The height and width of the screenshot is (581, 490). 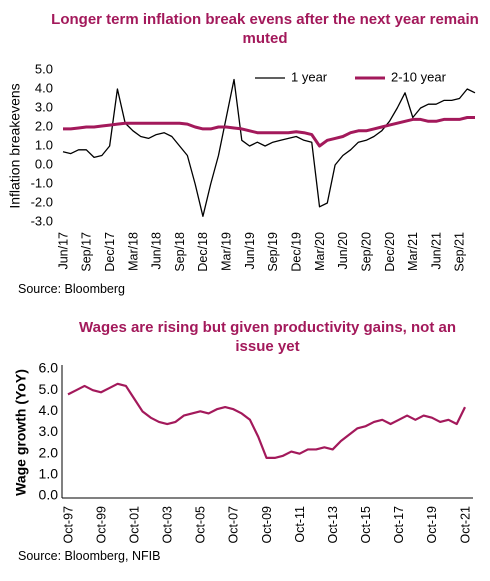 I want to click on x-tick-label: Jun/17, so click(x=63, y=251).